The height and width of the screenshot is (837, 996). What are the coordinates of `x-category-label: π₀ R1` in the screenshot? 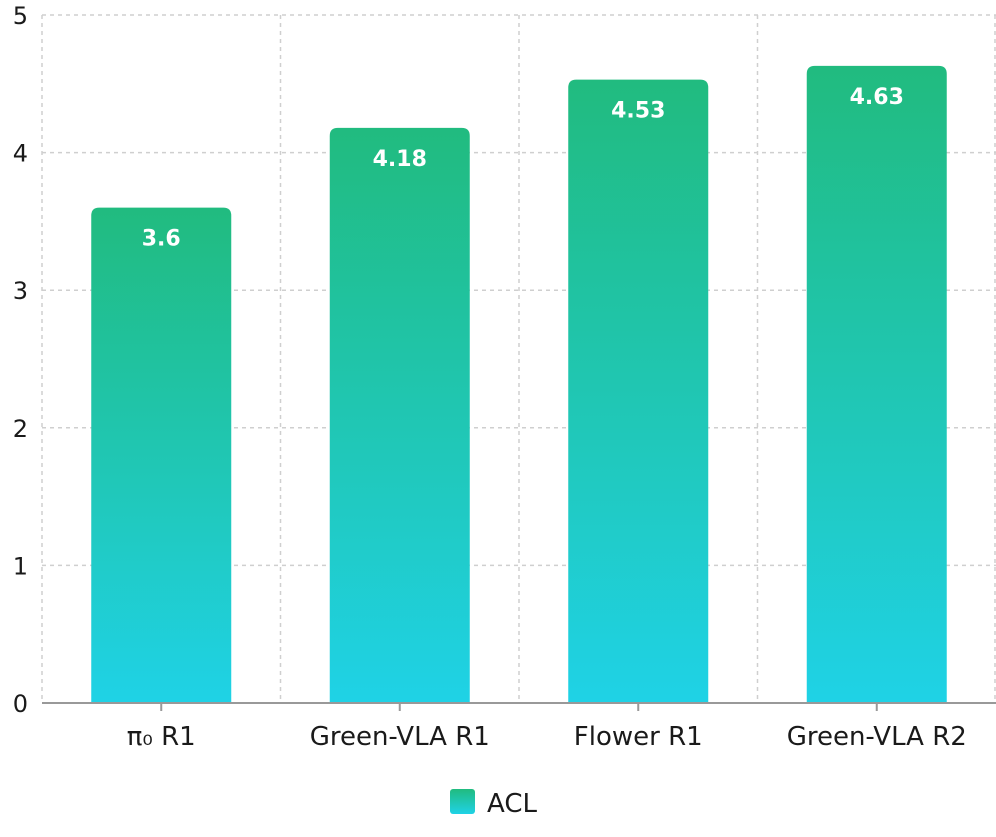 It's located at (161, 737).